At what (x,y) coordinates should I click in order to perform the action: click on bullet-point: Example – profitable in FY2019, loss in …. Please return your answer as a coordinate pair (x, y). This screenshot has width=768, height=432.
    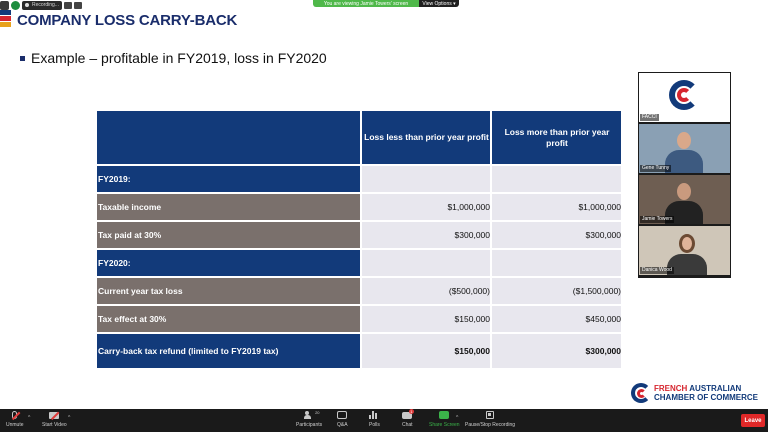
    Looking at the image, I should click on (173, 58).